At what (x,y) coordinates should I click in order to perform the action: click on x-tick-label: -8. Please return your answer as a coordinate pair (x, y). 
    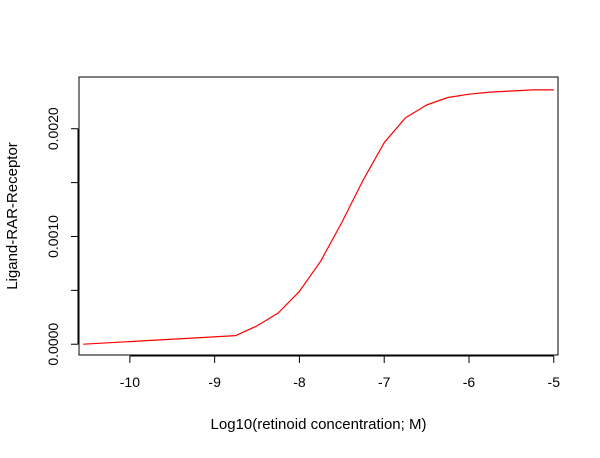
    Looking at the image, I should click on (299, 382).